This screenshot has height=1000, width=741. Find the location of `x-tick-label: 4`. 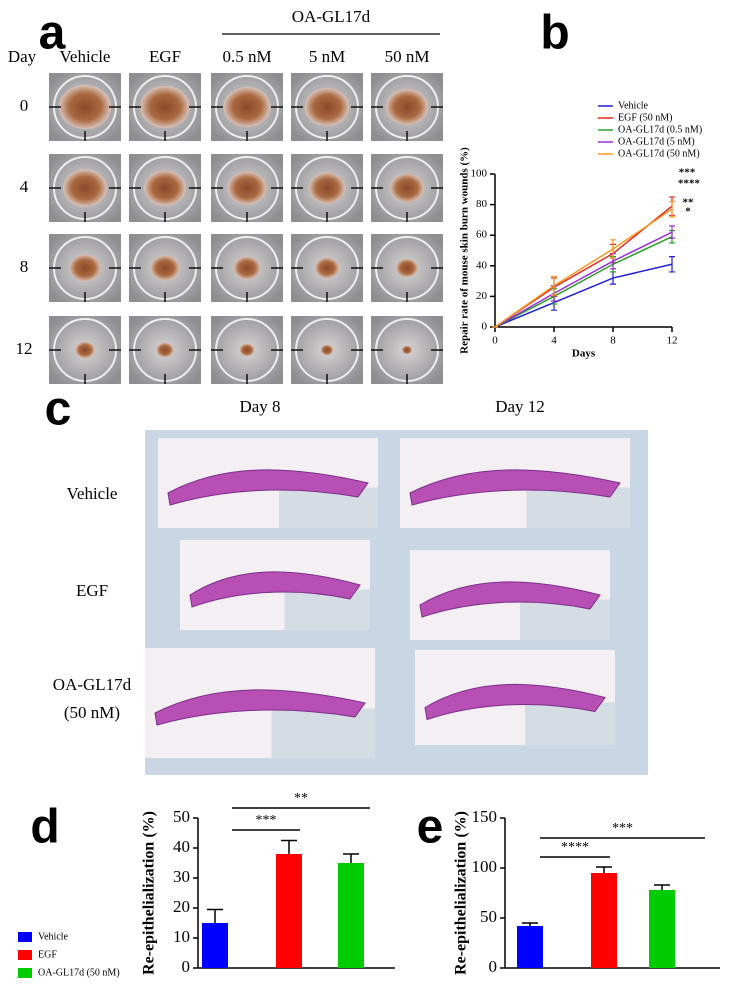

x-tick-label: 4 is located at coordinates (554, 341).